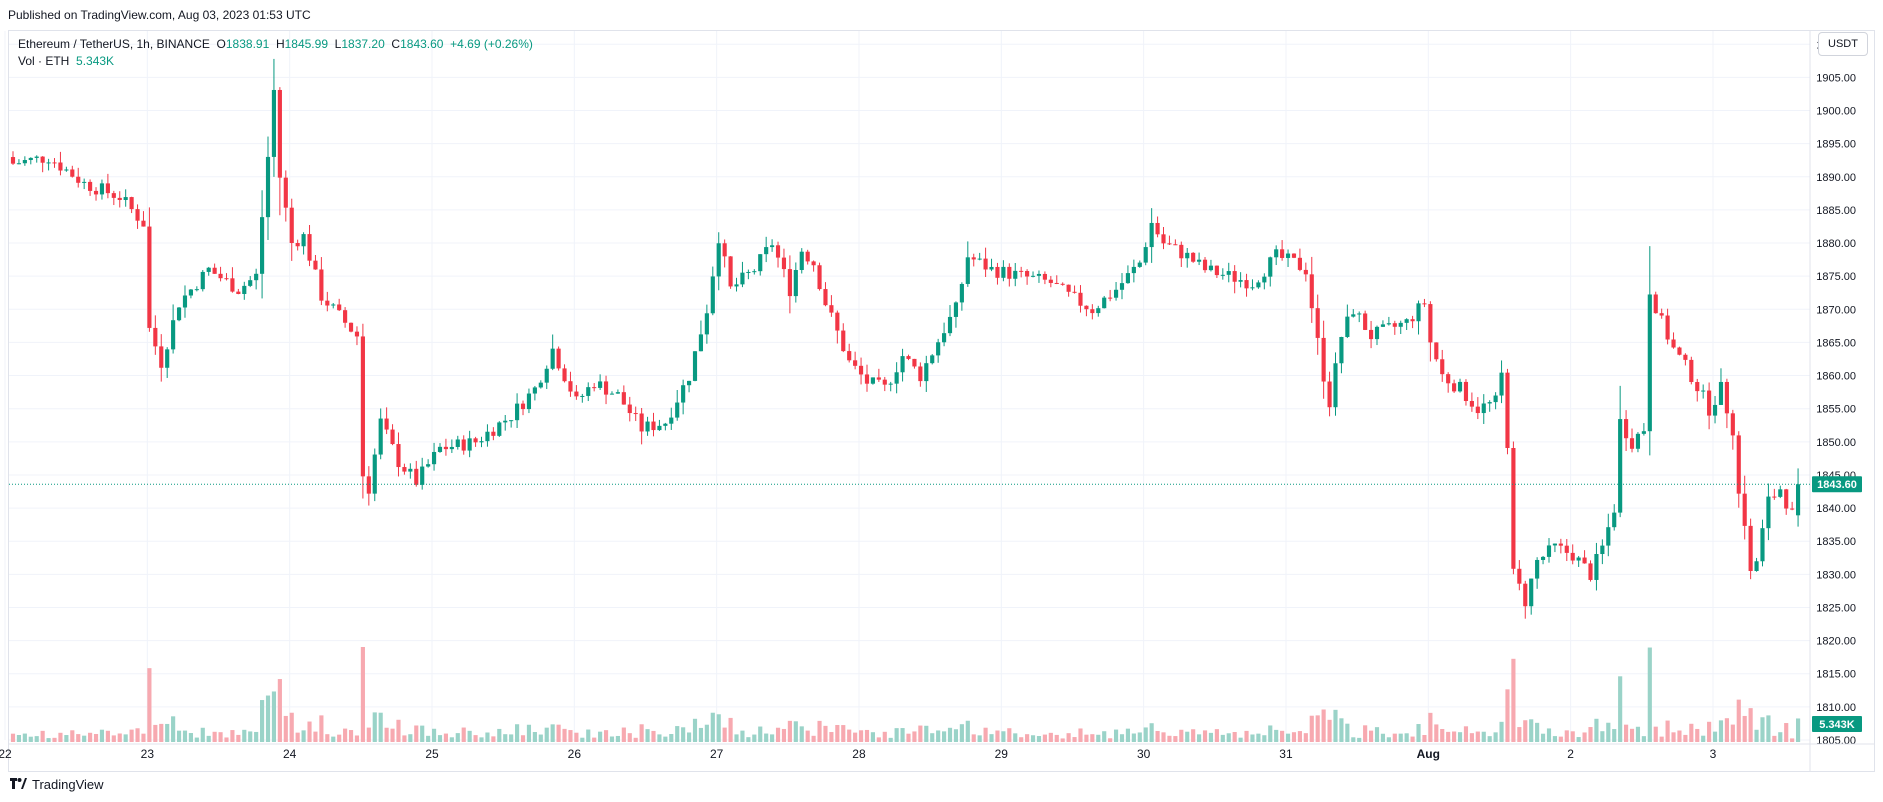 Image resolution: width=1883 pixels, height=802 pixels. Describe the element at coordinates (1144, 754) in the screenshot. I see `x-tick-label: 30` at that location.